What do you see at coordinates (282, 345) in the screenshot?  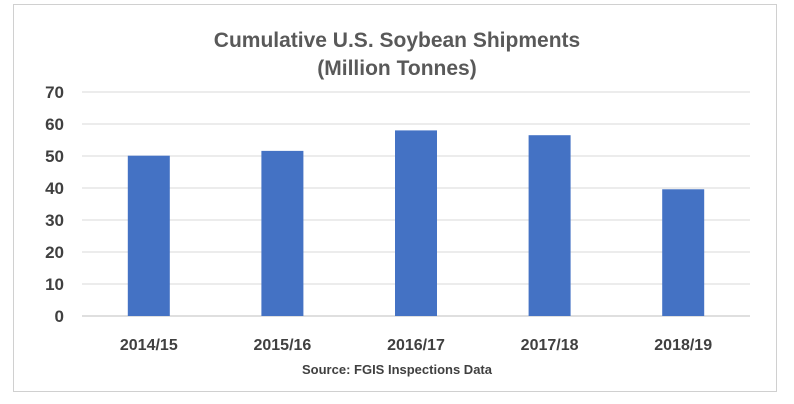 I see `x-tick-label: 2015/16` at bounding box center [282, 345].